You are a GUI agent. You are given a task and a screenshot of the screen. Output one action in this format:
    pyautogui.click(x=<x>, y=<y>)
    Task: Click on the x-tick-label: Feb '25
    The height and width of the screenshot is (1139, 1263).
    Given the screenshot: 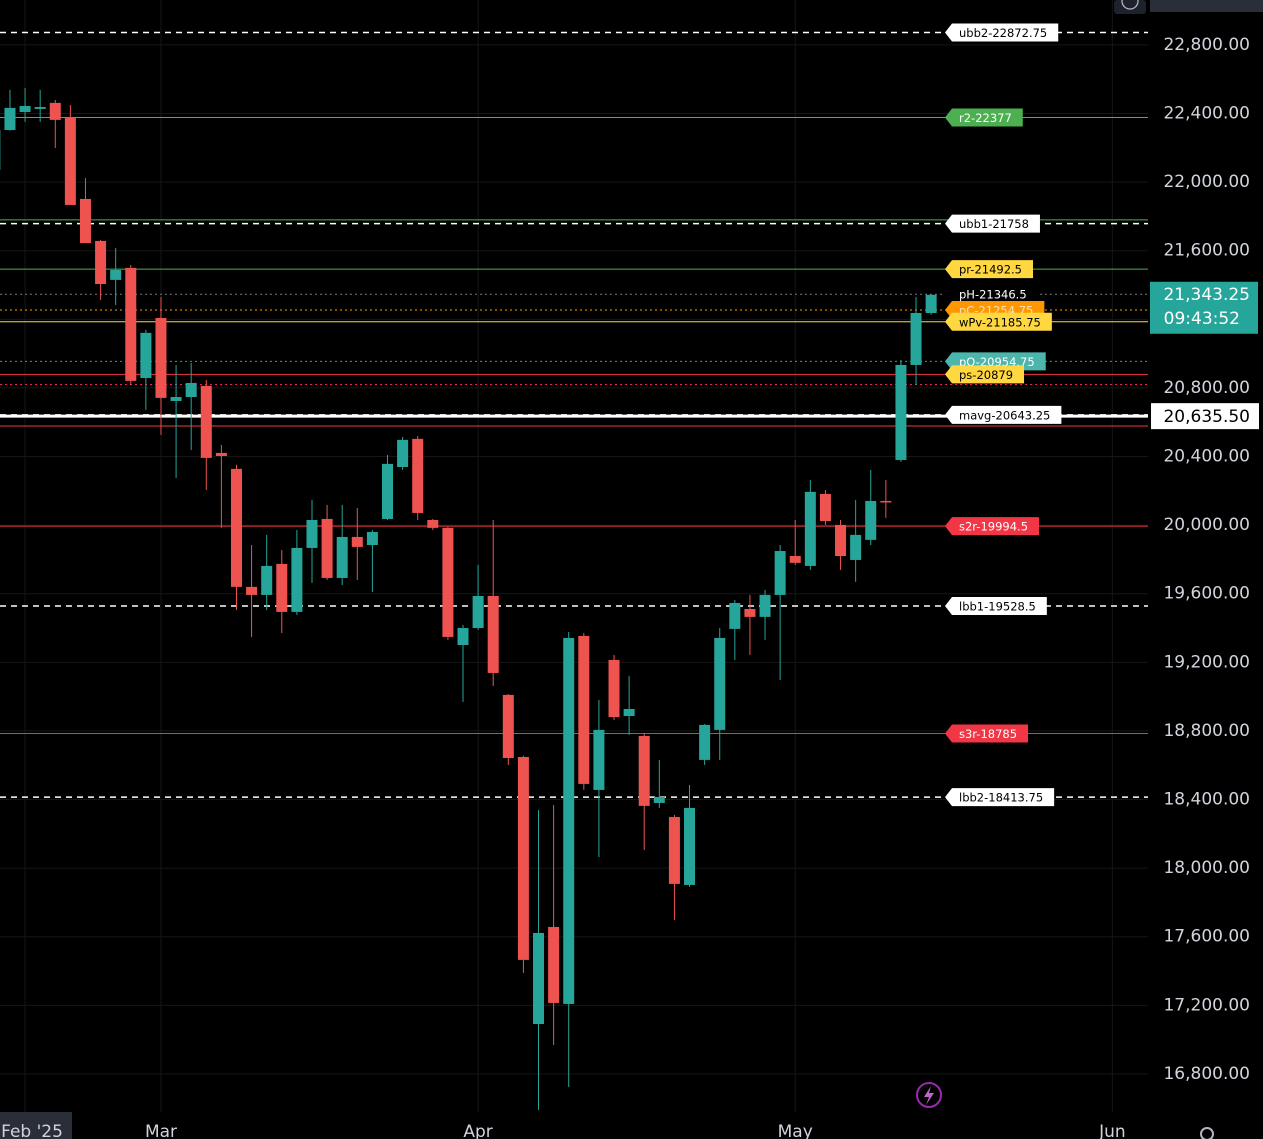 What is the action you would take?
    pyautogui.click(x=32, y=1130)
    